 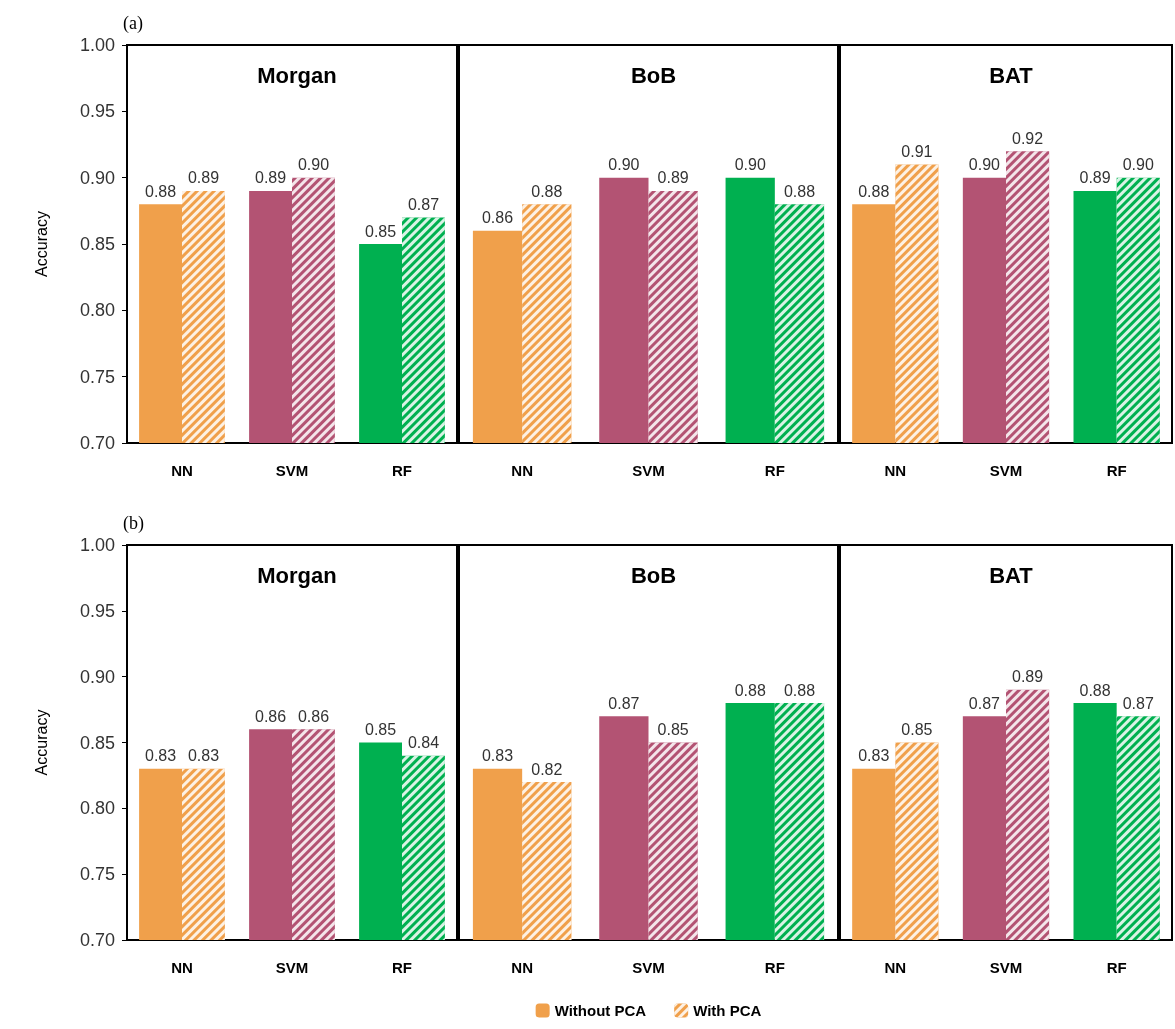 What do you see at coordinates (600, 1010) in the screenshot?
I see `legend-label: Without PCA` at bounding box center [600, 1010].